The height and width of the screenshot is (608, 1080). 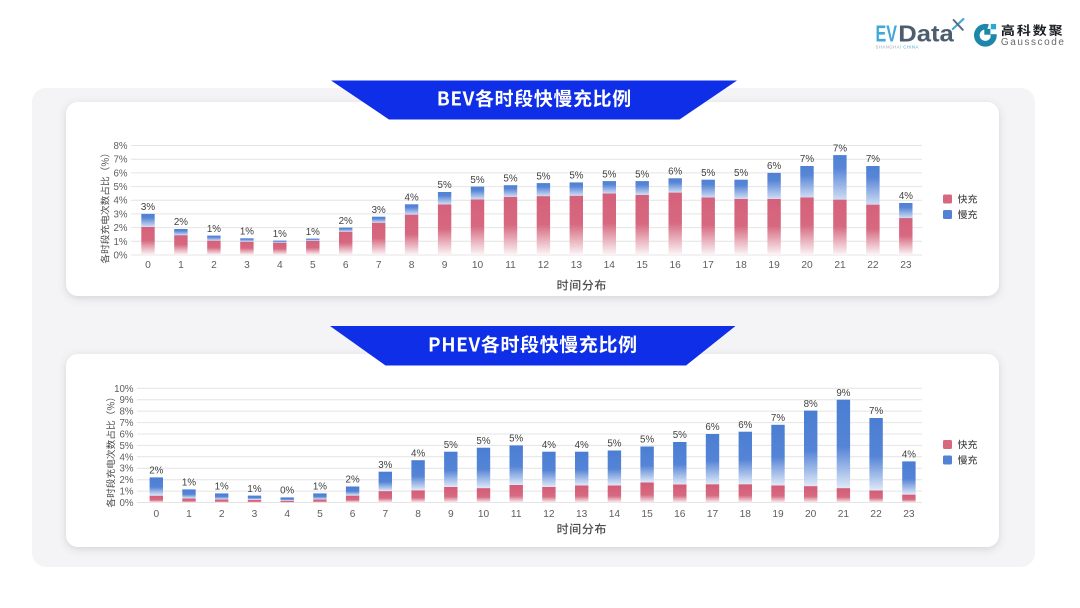 What do you see at coordinates (287, 514) in the screenshot?
I see `svg-text: 4` at bounding box center [287, 514].